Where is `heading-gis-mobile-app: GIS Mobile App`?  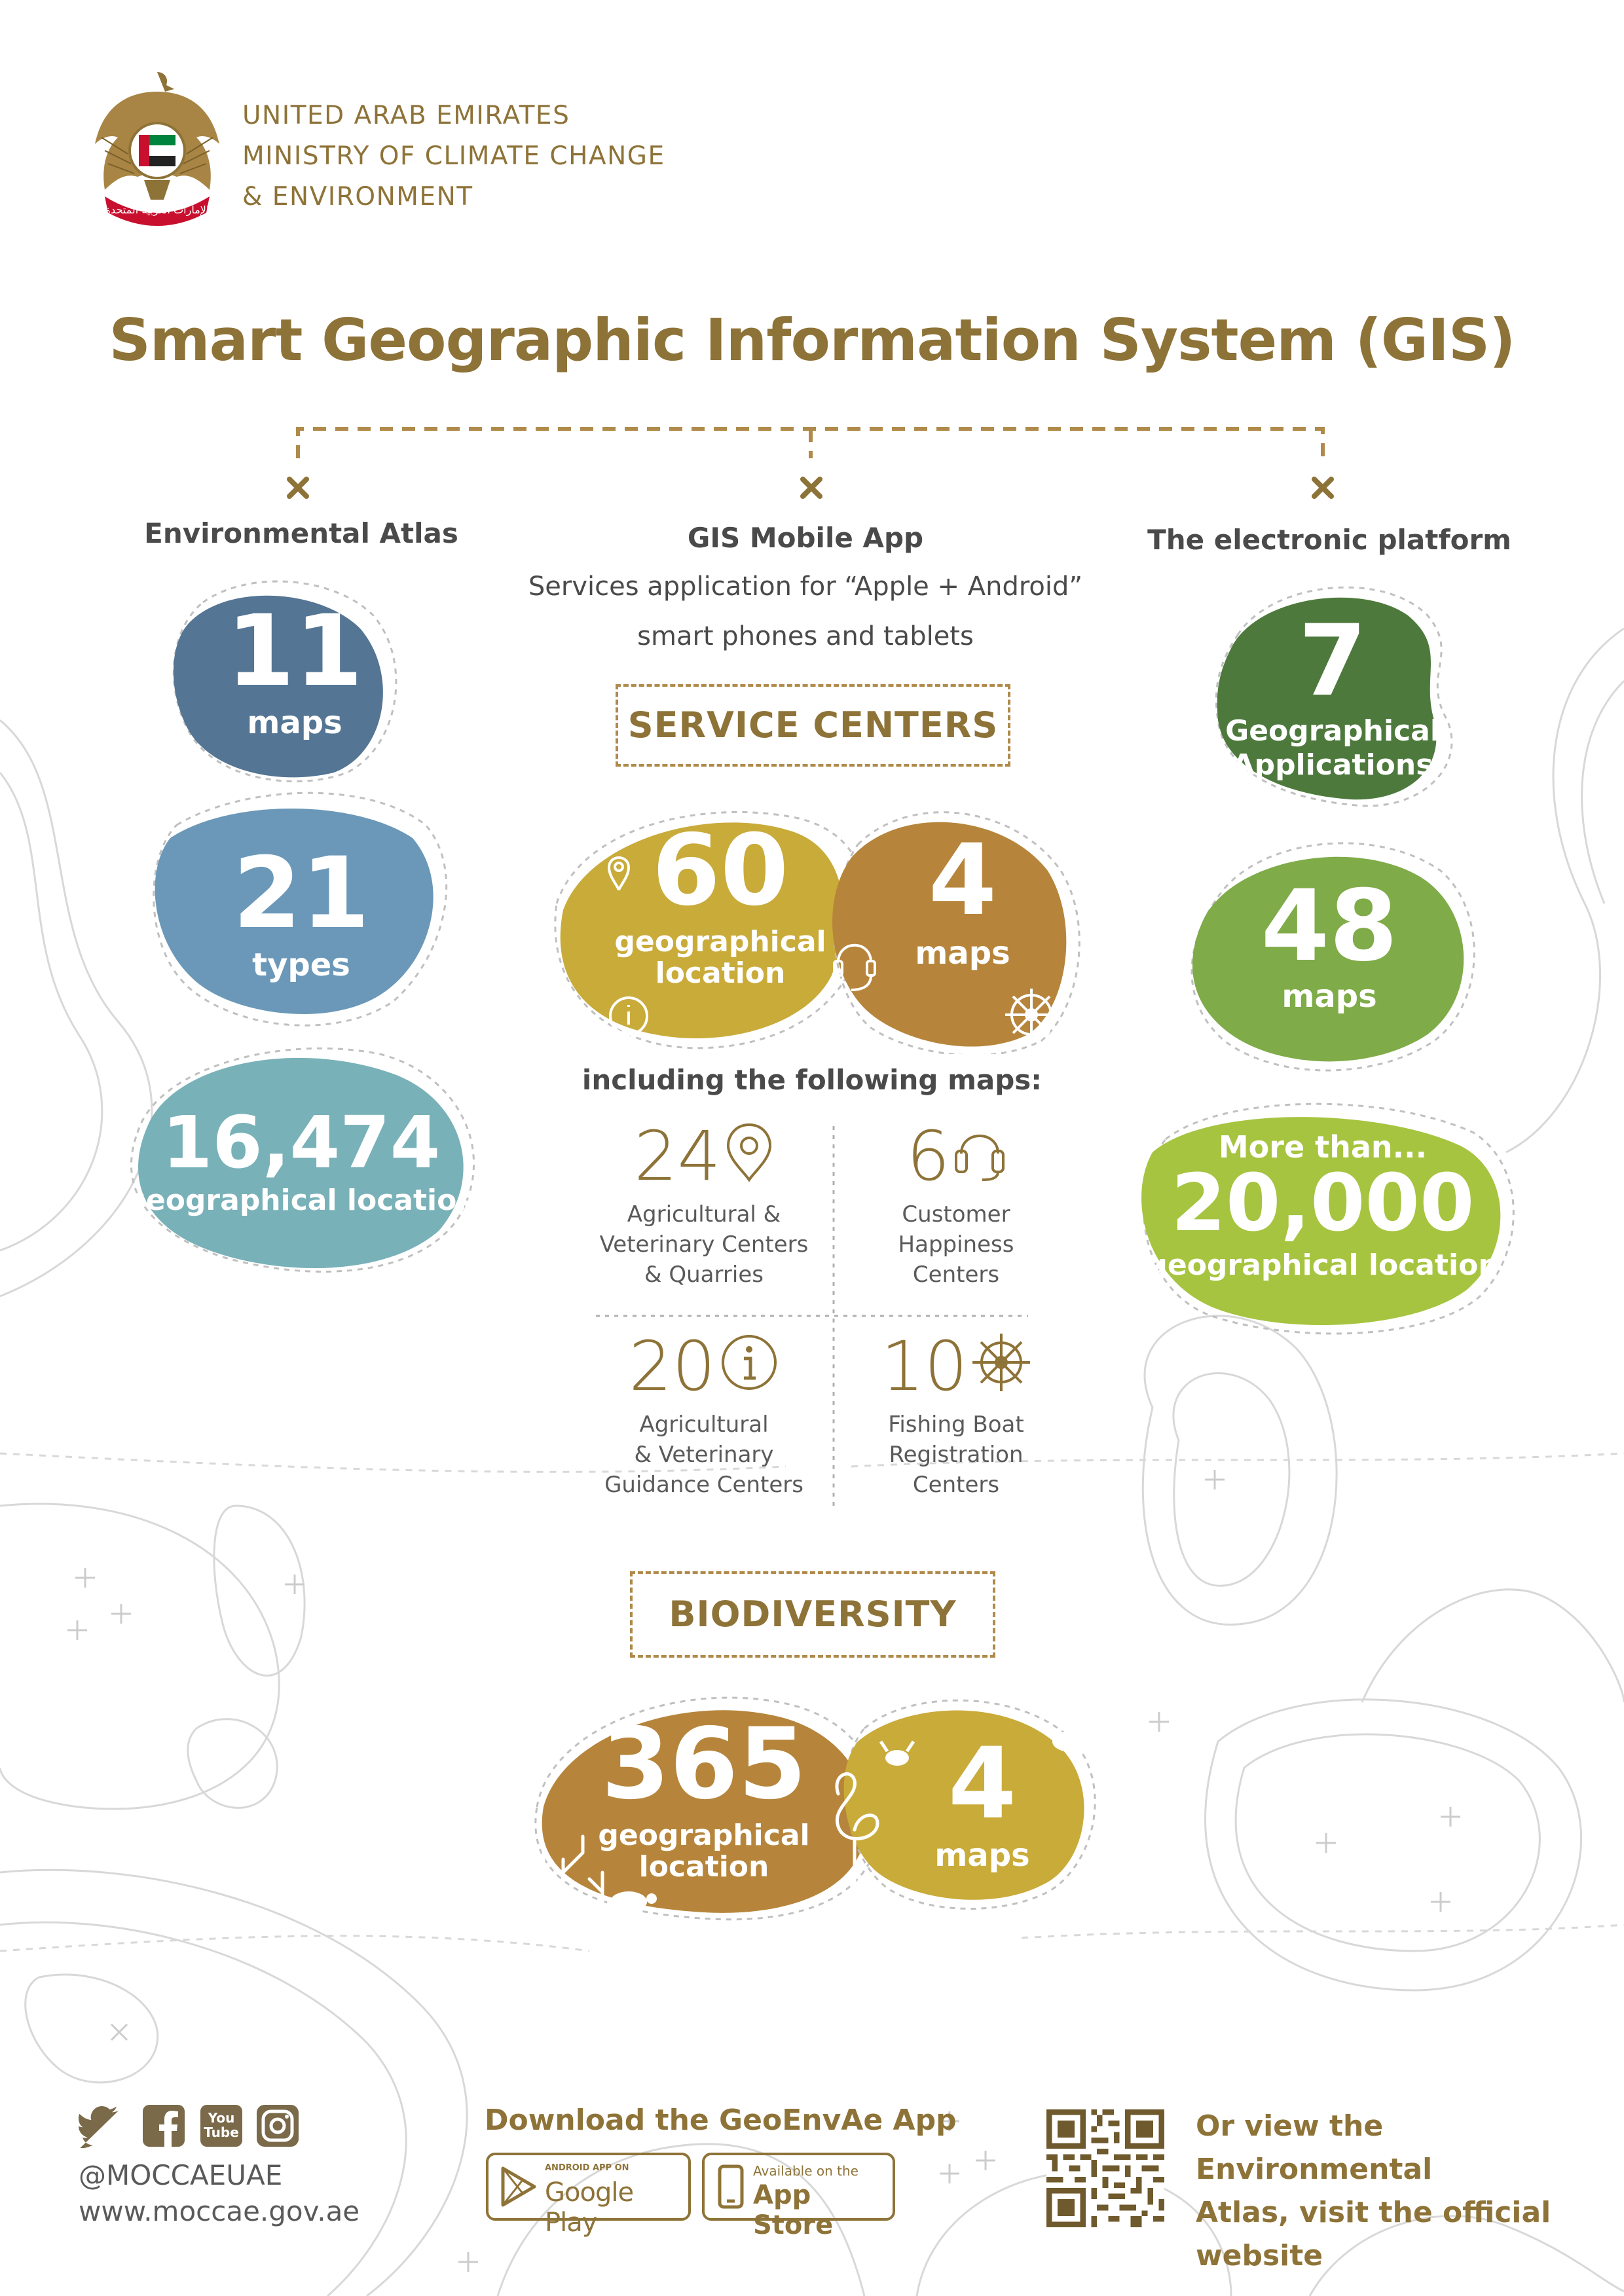
heading-gis-mobile-app: GIS Mobile App is located at coordinates (805, 538).